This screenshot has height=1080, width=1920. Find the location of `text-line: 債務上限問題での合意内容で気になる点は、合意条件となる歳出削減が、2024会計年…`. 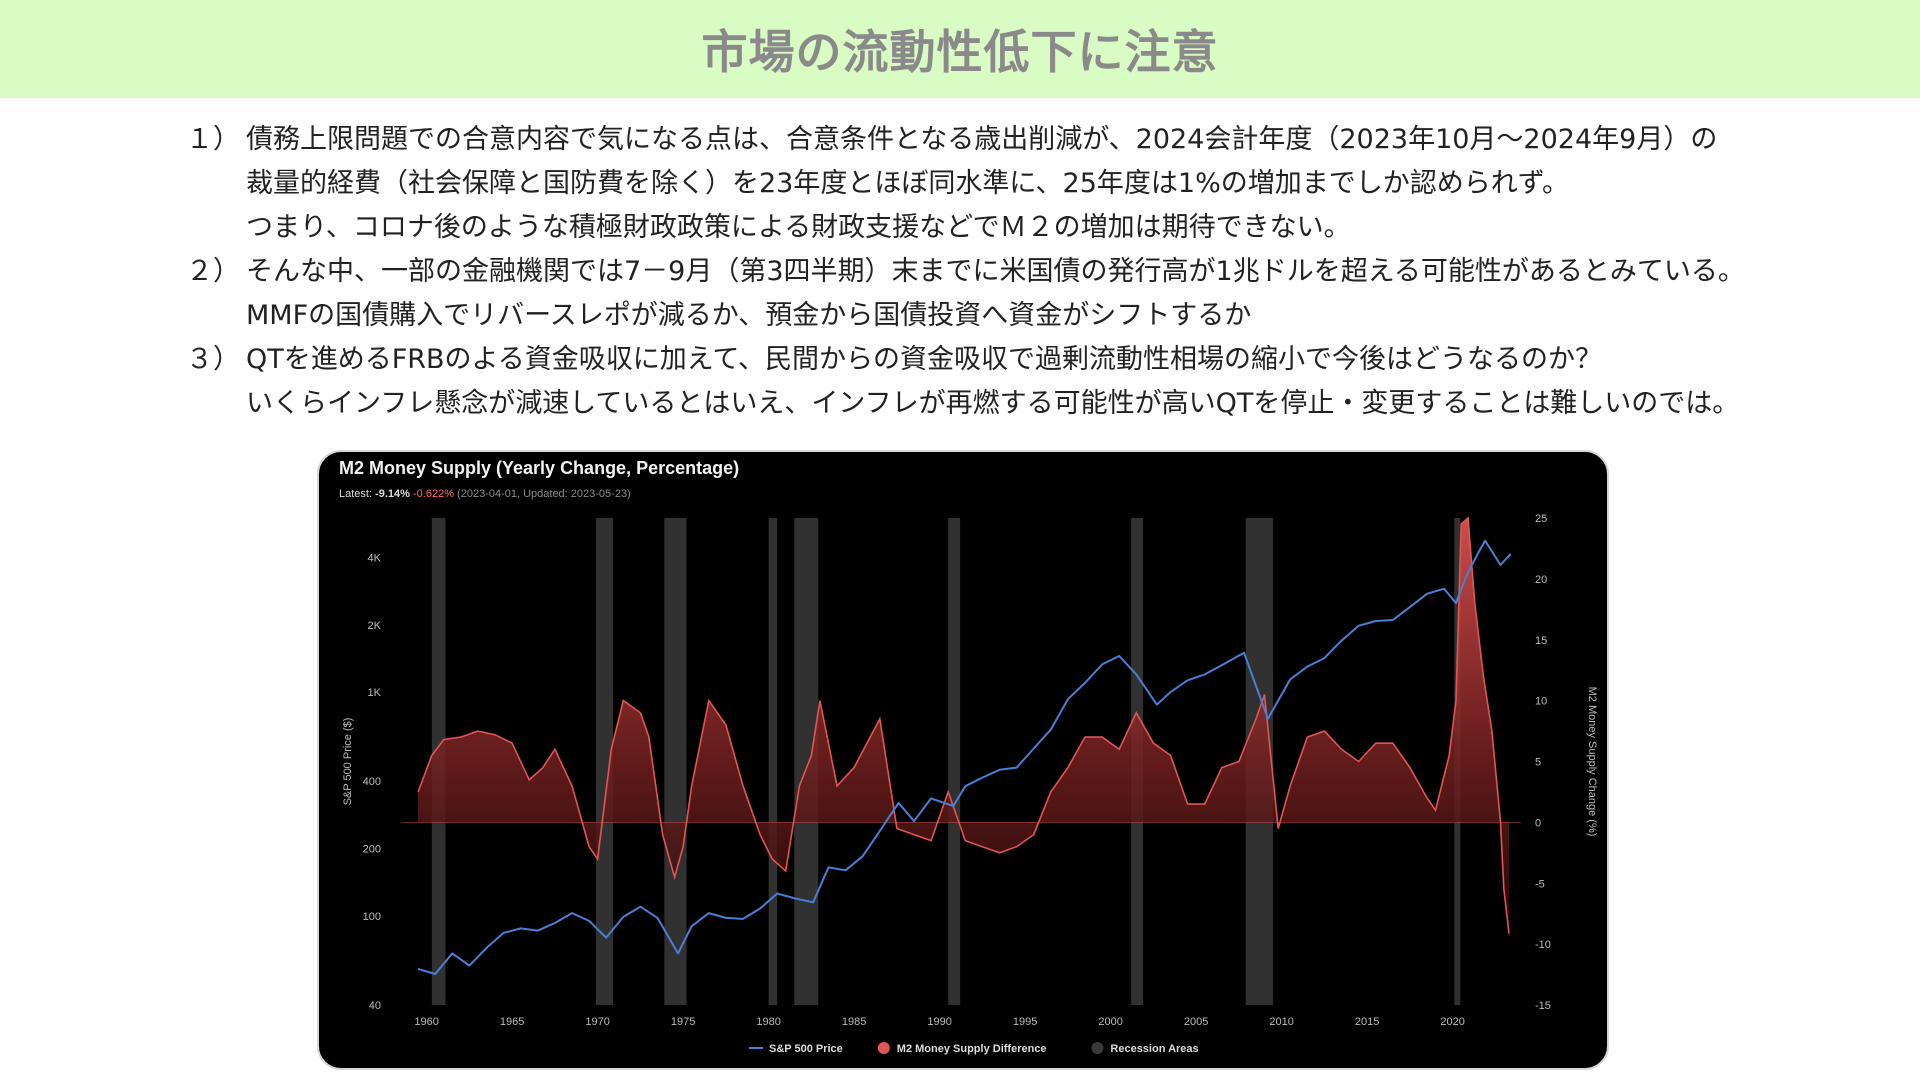

text-line: 債務上限問題での合意内容で気になる点は、合意条件となる歳出削減が、2024会計年… is located at coordinates (982, 139).